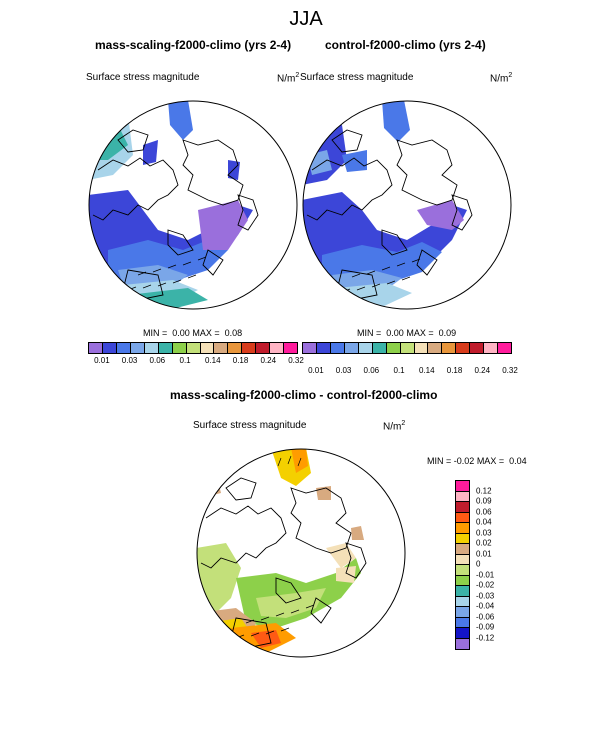 The image size is (612, 738). I want to click on colorbar-tick-label: 0.09, so click(484, 501).